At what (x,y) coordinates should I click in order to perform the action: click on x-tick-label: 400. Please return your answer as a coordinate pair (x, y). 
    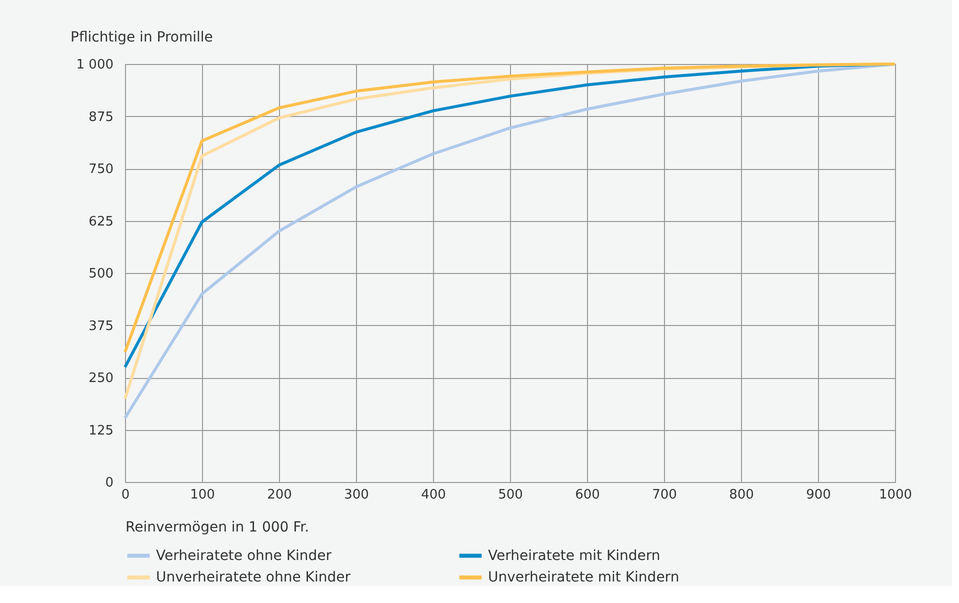
    Looking at the image, I should click on (433, 495).